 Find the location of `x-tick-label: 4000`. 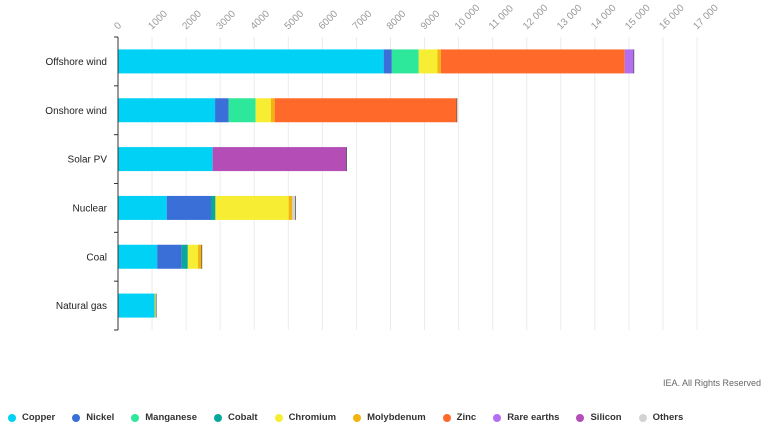

x-tick-label: 4000 is located at coordinates (261, 20).